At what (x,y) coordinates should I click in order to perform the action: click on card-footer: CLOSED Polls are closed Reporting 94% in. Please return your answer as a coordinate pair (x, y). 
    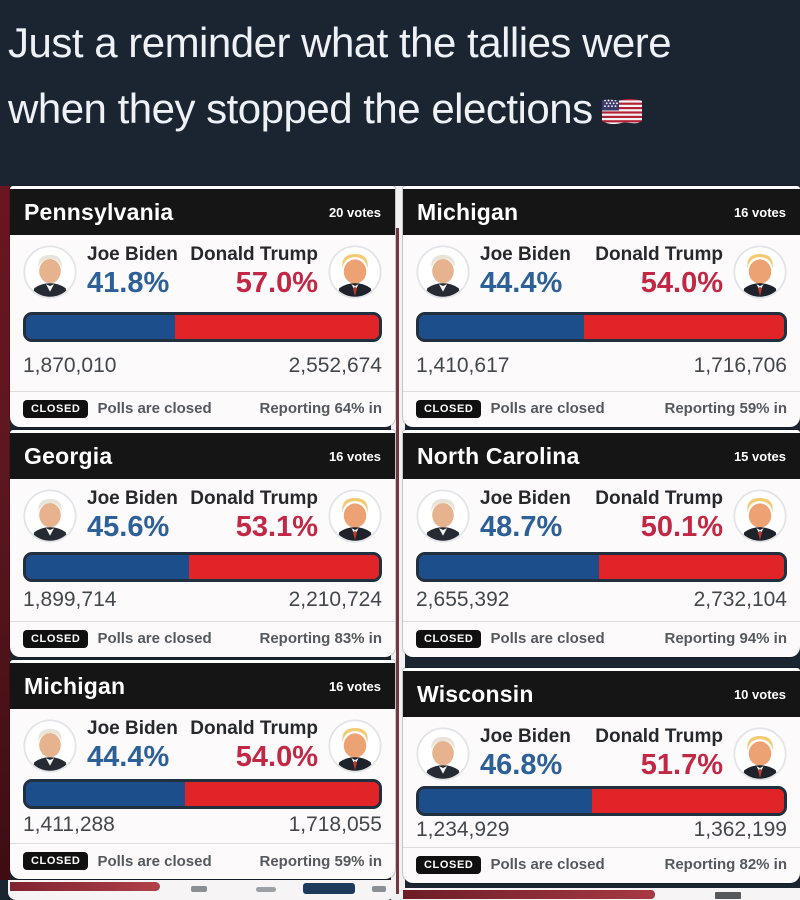
    Looking at the image, I should click on (601, 634).